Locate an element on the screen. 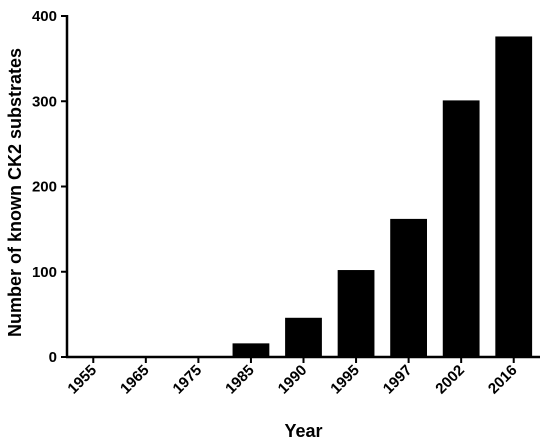 Image resolution: width=550 pixels, height=444 pixels. y-tick-label: 0 is located at coordinates (53, 357).